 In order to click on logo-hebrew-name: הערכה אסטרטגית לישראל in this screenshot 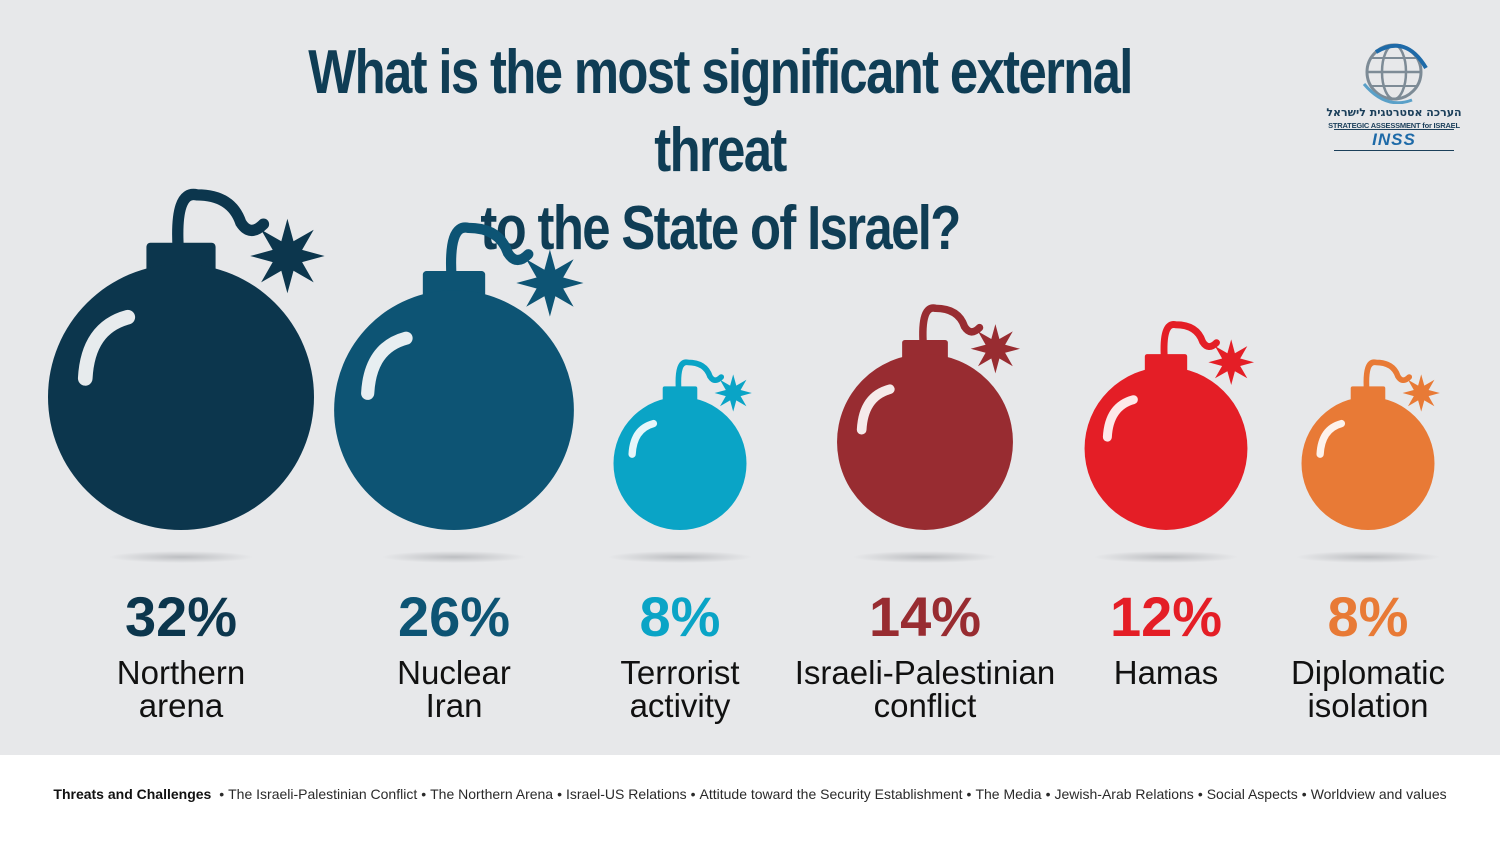, I will do `click(1394, 112)`.